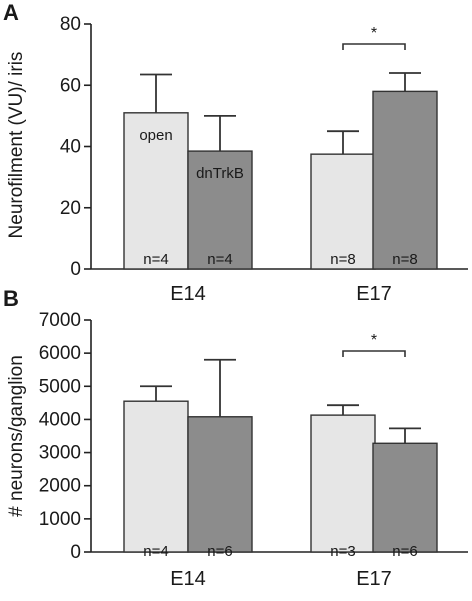  I want to click on panel-a-y-tick-label: 20, so click(70, 208).